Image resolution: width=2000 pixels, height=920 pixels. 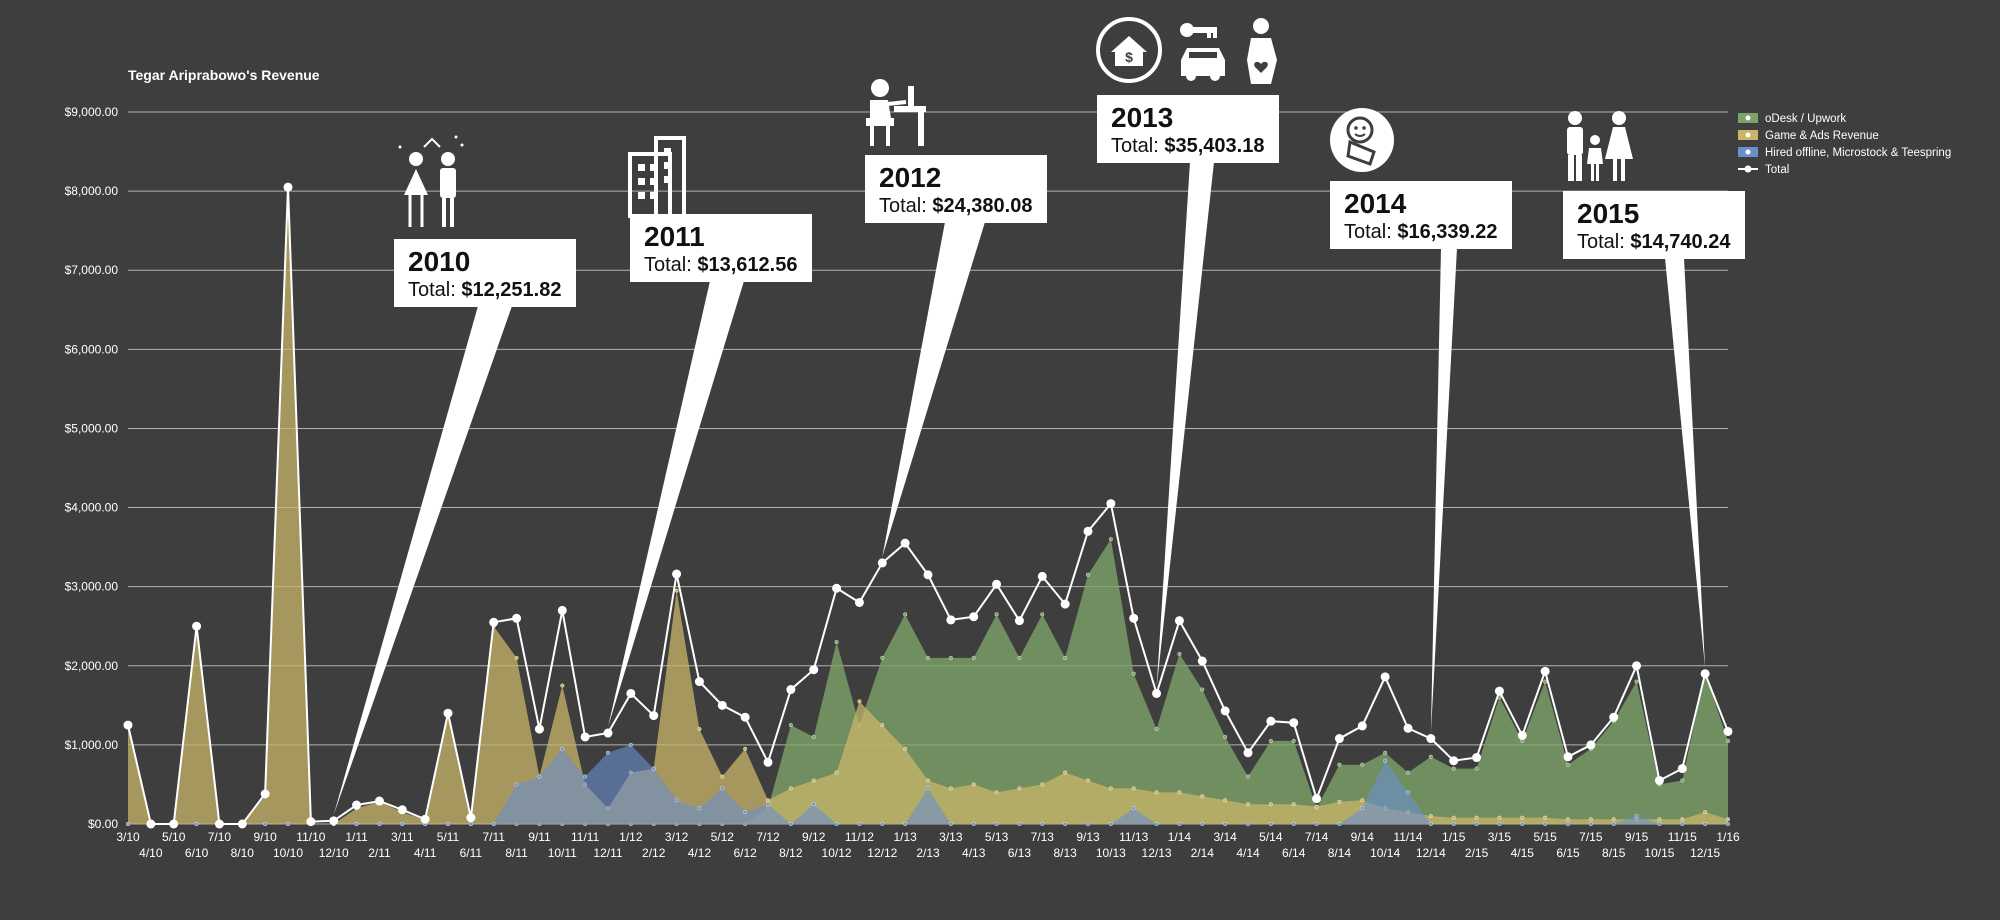 What do you see at coordinates (92, 191) in the screenshot?
I see `y-tick-label: $8,000.00` at bounding box center [92, 191].